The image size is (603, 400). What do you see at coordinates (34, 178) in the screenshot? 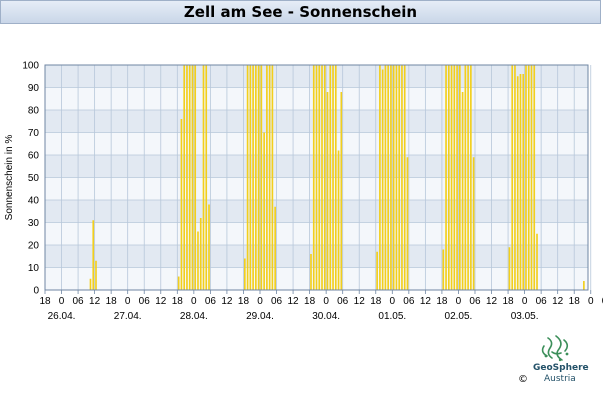
I see `y-tick-label: 50` at bounding box center [34, 178].